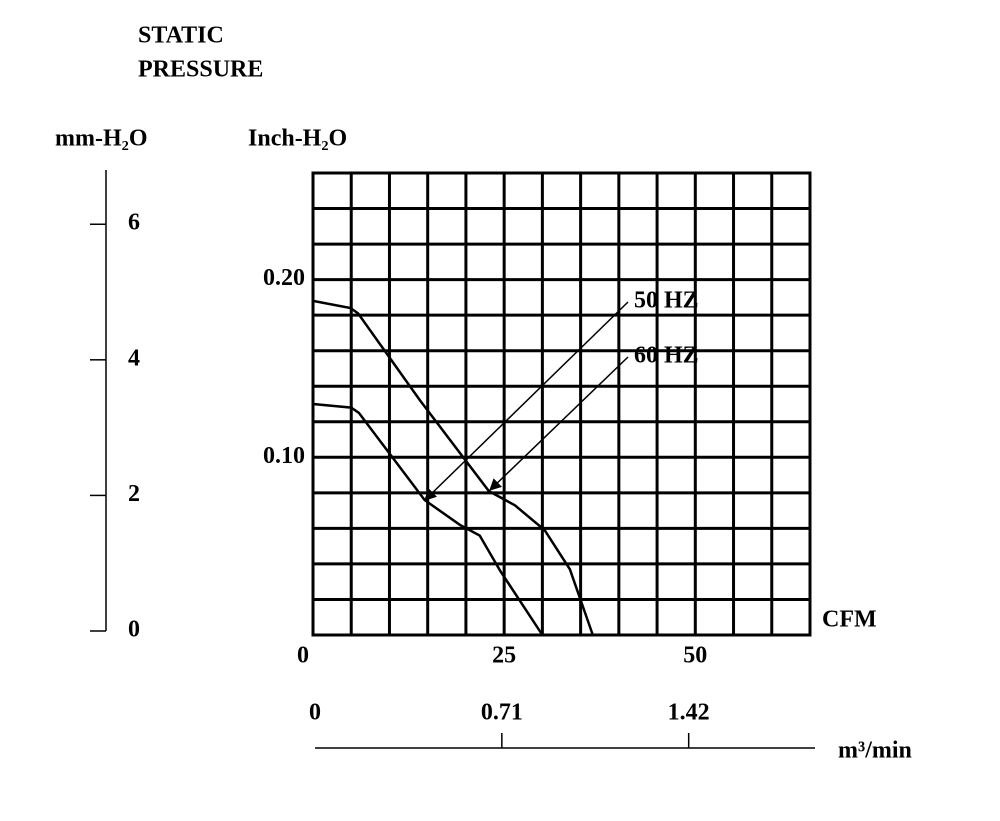 Image resolution: width=1000 pixels, height=821 pixels. Describe the element at coordinates (134, 494) in the screenshot. I see `y2-tick-label: 2` at that location.